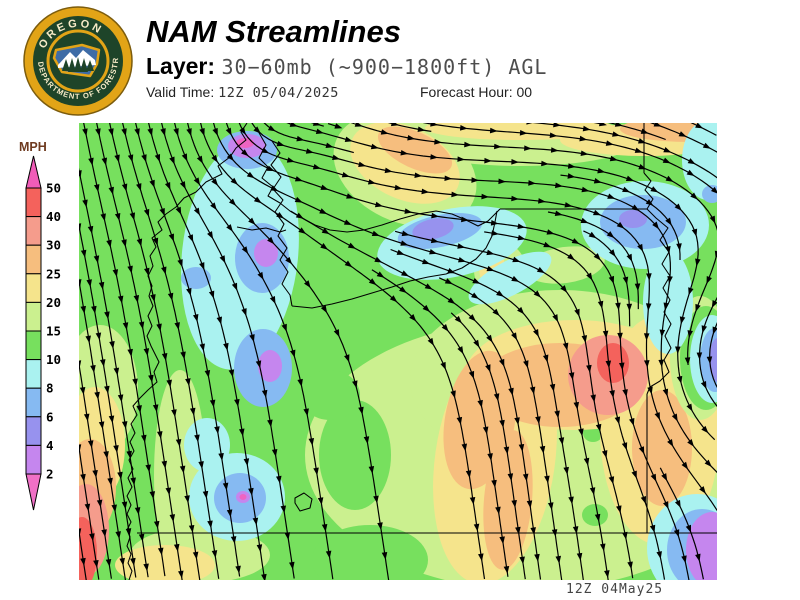  I want to click on lake, so click(303, 502).